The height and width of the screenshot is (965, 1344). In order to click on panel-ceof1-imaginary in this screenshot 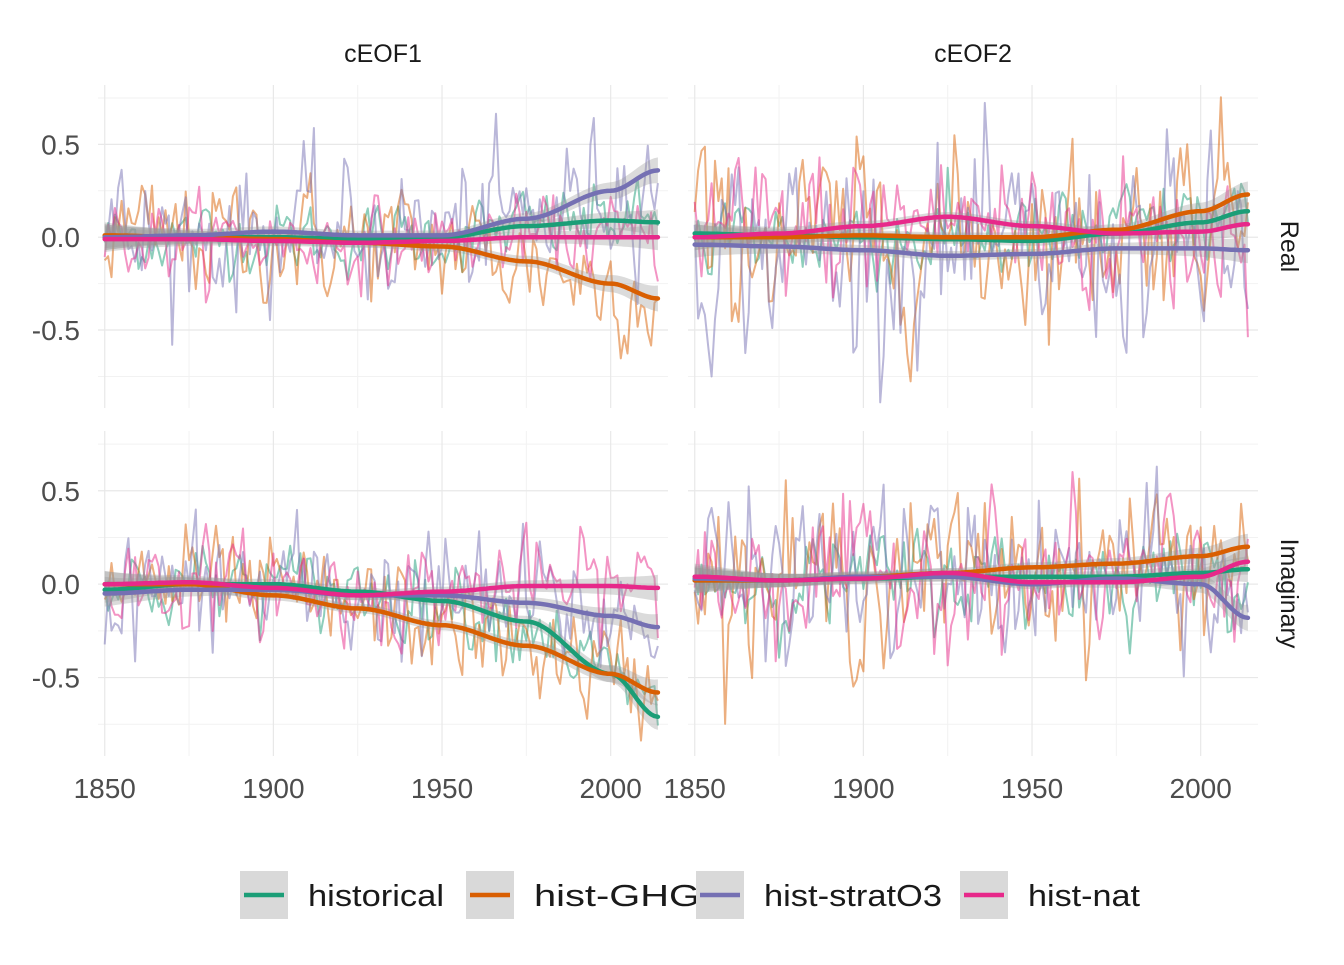, I will do `click(383, 593)`.